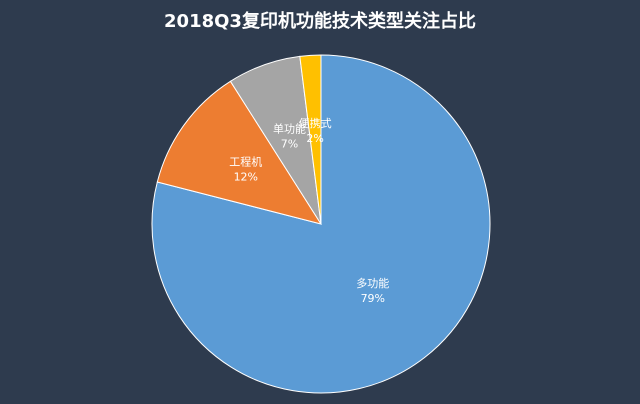 The image size is (640, 404). What do you see at coordinates (246, 176) in the screenshot?
I see `slice-value: 12%` at bounding box center [246, 176].